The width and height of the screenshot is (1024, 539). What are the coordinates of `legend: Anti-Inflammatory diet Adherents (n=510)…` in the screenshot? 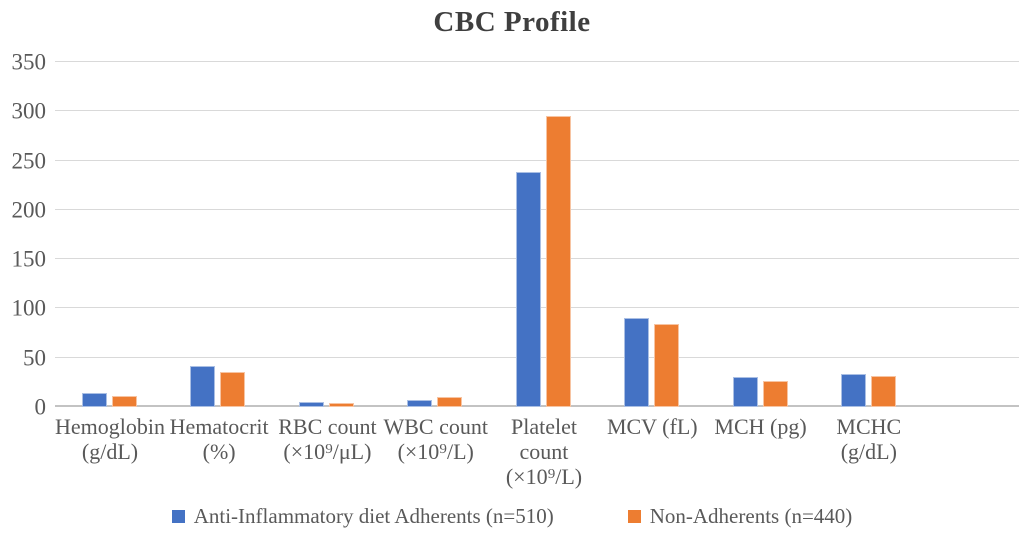 It's located at (512, 516).